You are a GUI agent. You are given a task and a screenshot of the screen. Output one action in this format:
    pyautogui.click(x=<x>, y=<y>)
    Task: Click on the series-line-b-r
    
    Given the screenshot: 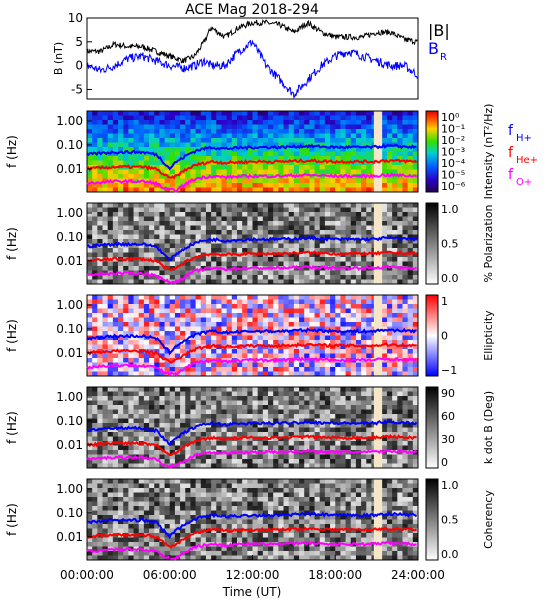 What is the action you would take?
    pyautogui.click(x=252, y=69)
    